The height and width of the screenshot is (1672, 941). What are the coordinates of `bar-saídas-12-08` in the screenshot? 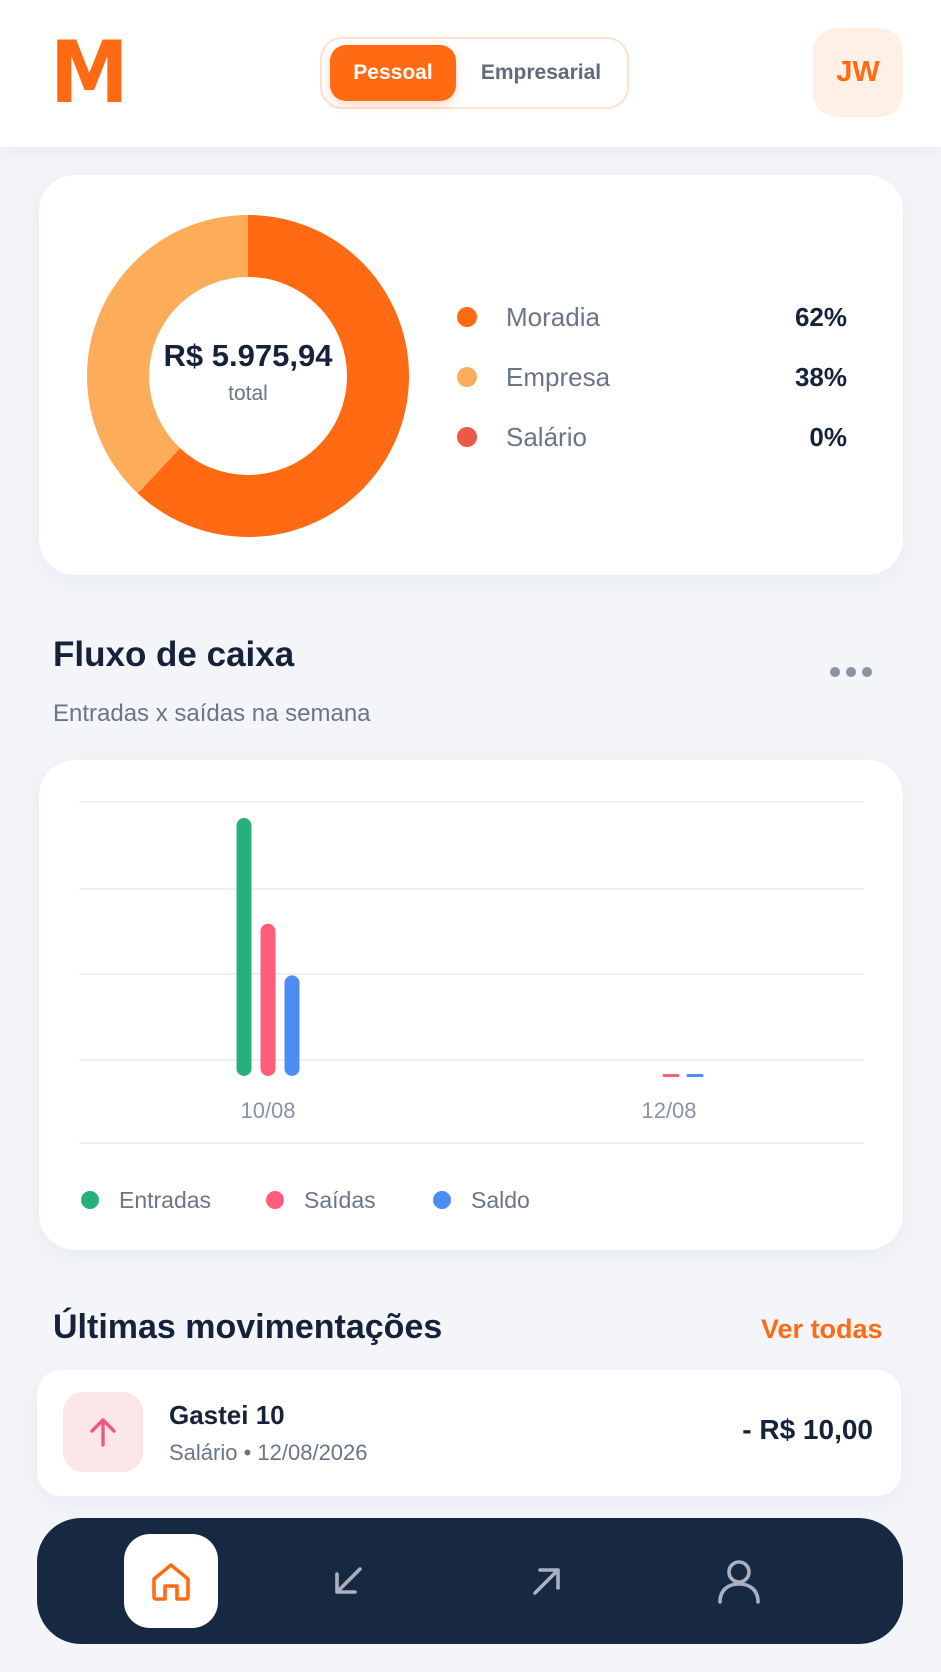 It's located at (671, 1075).